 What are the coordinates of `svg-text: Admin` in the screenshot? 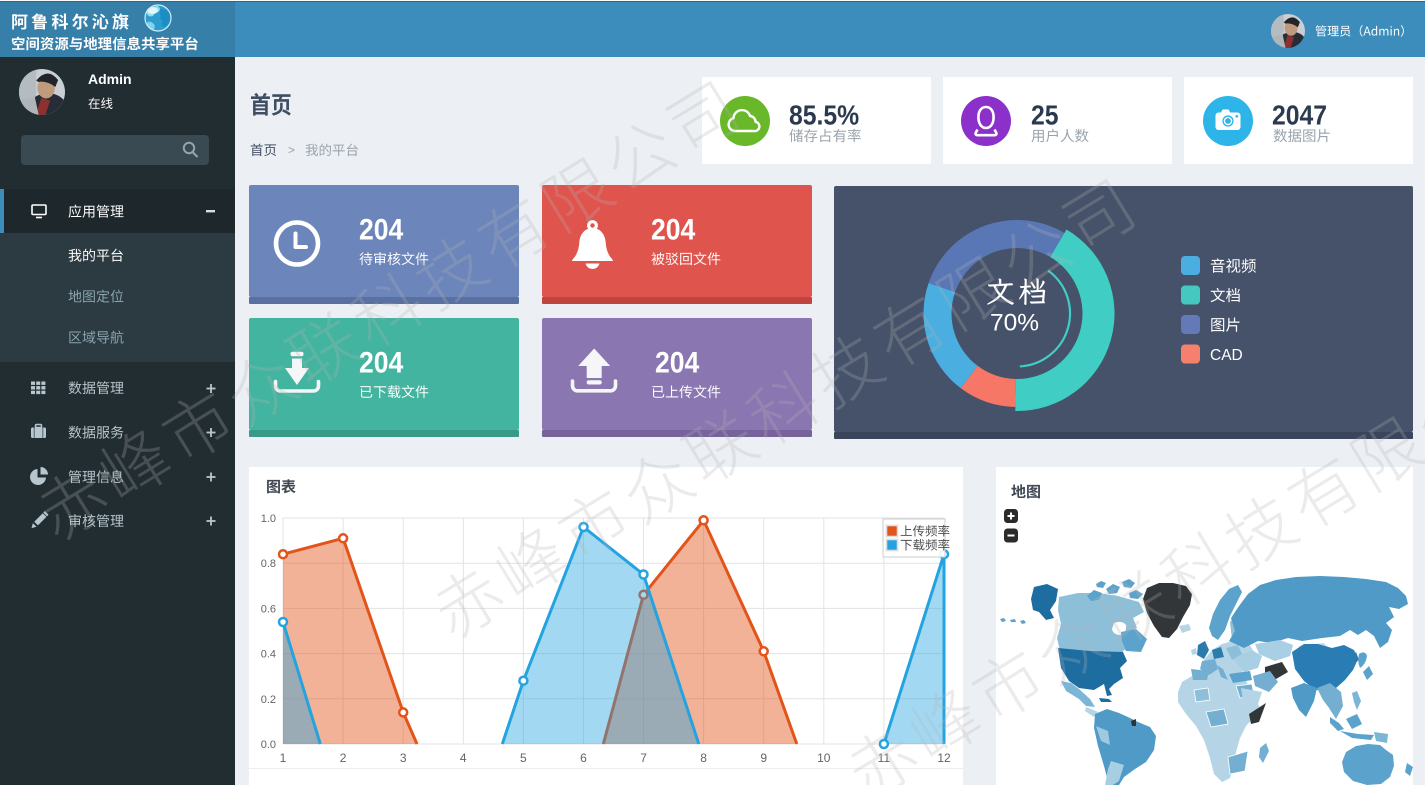 It's located at (110, 79).